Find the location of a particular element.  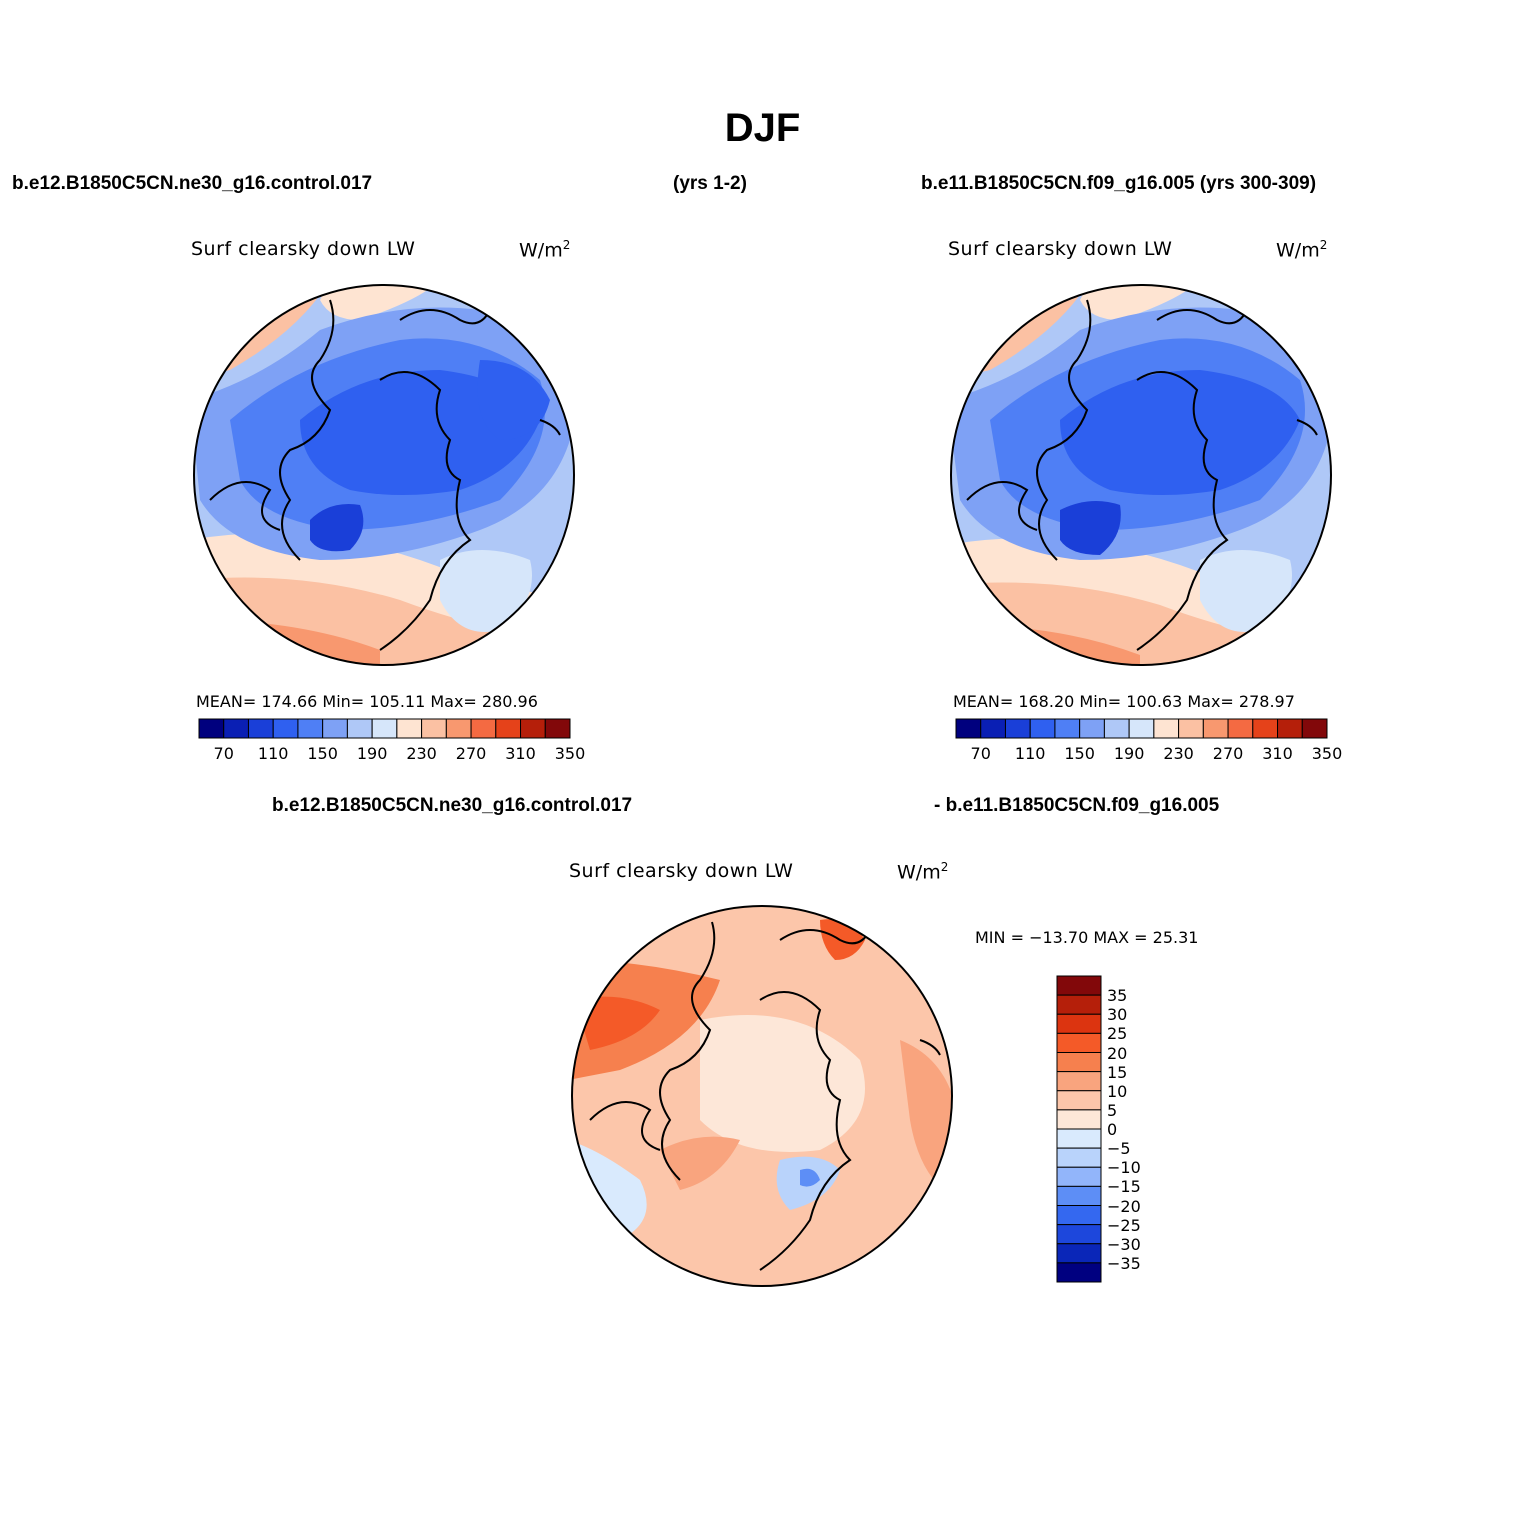

left-colorbar-tick: 70 is located at coordinates (223, 753).